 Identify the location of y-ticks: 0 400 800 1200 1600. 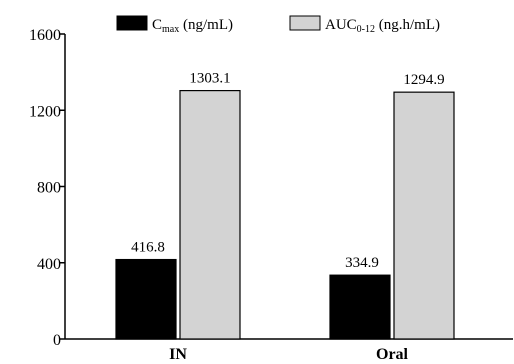
(47, 188).